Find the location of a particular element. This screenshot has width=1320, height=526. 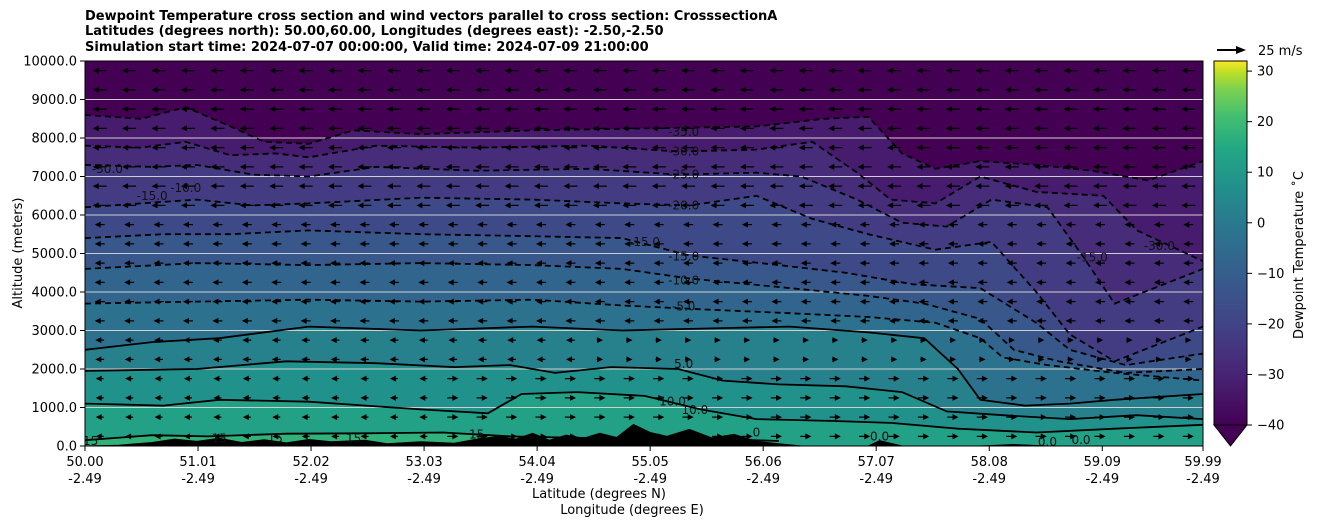

contour-label: -20.0 is located at coordinates (683, 205).